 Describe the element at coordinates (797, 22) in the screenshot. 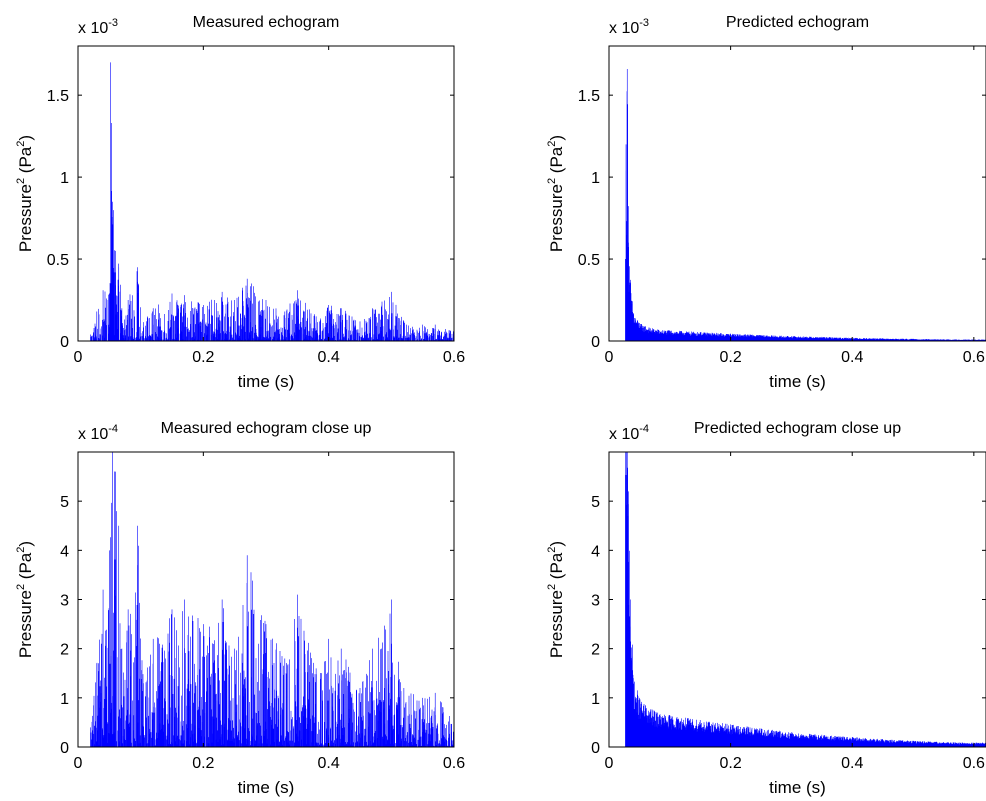

I see `chart-title: Predicted echogram` at that location.